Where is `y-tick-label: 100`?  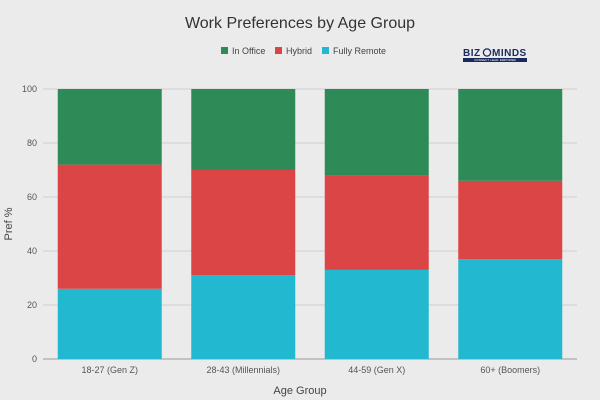 y-tick-label: 100 is located at coordinates (29, 89).